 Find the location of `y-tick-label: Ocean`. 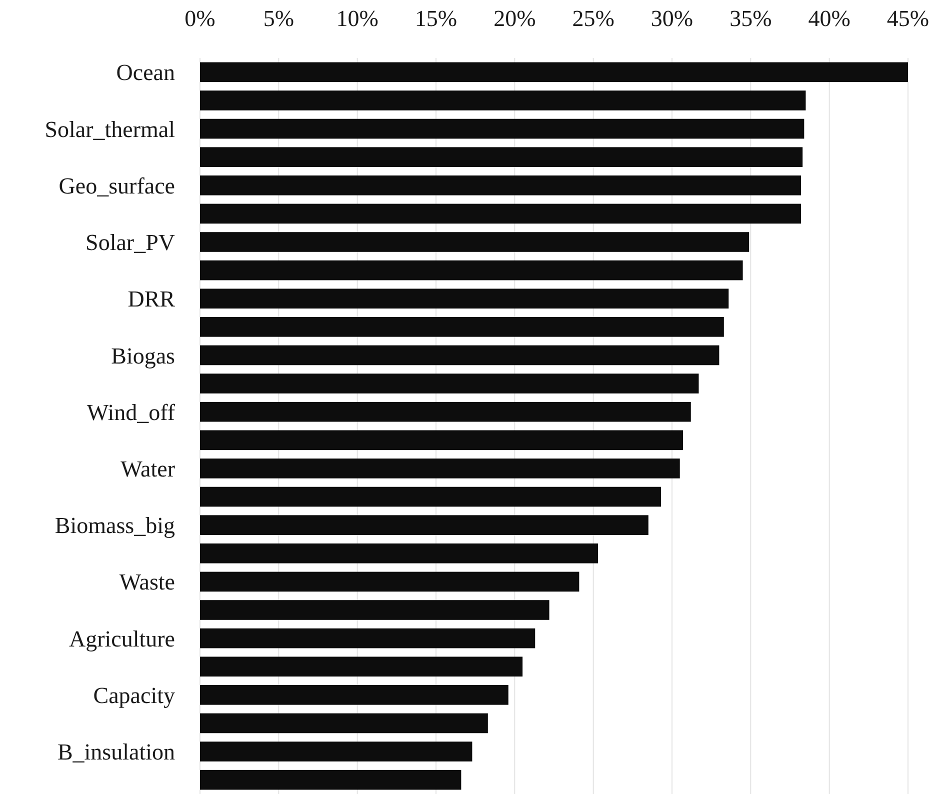

y-tick-label: Ocean is located at coordinates (146, 73).